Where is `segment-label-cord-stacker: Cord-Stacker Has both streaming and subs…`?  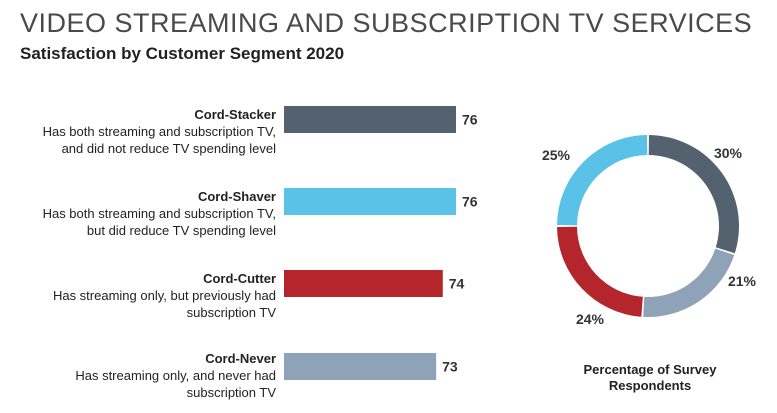
segment-label-cord-stacker: Cord-Stacker Has both streaming and subs… is located at coordinates (138, 131).